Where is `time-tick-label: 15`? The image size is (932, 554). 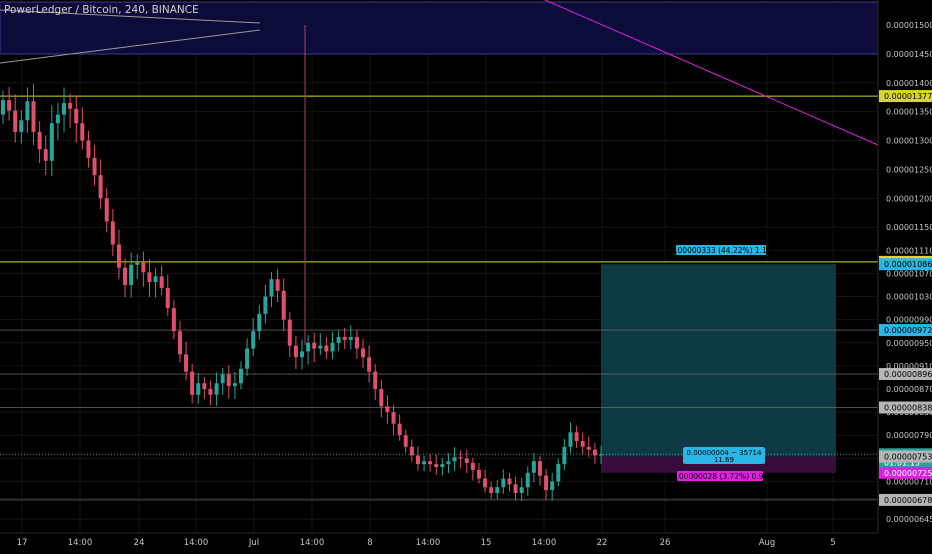
time-tick-label: 15 is located at coordinates (486, 543).